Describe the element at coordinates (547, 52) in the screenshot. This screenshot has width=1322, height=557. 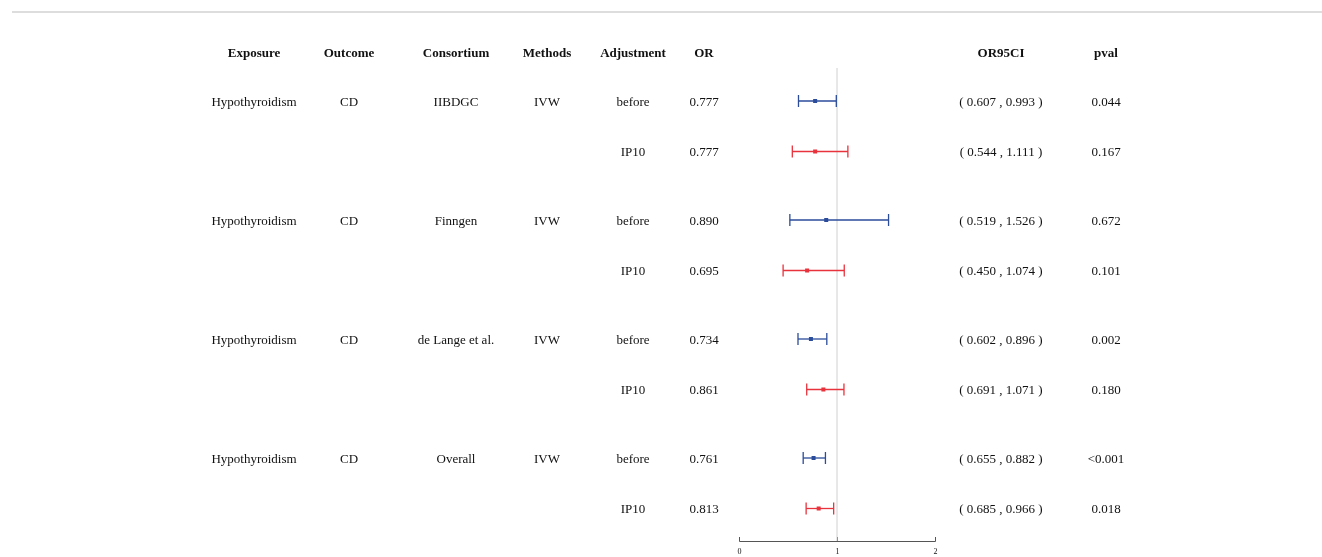
I see `text: Methods` at that location.